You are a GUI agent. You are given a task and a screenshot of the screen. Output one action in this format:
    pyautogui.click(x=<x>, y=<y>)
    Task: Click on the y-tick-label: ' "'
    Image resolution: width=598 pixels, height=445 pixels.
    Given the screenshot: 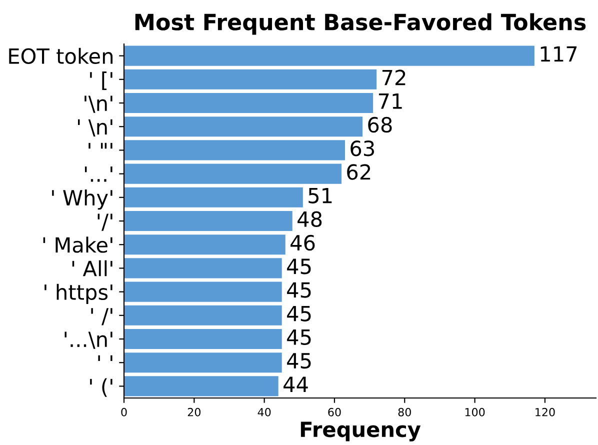 What is the action you would take?
    pyautogui.click(x=100, y=145)
    